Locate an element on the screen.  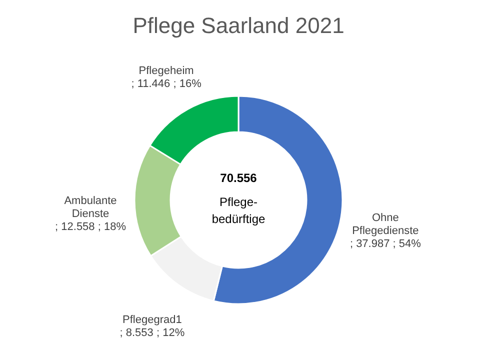
chart-title: Pflege Saarland 2021 is located at coordinates (238, 25).